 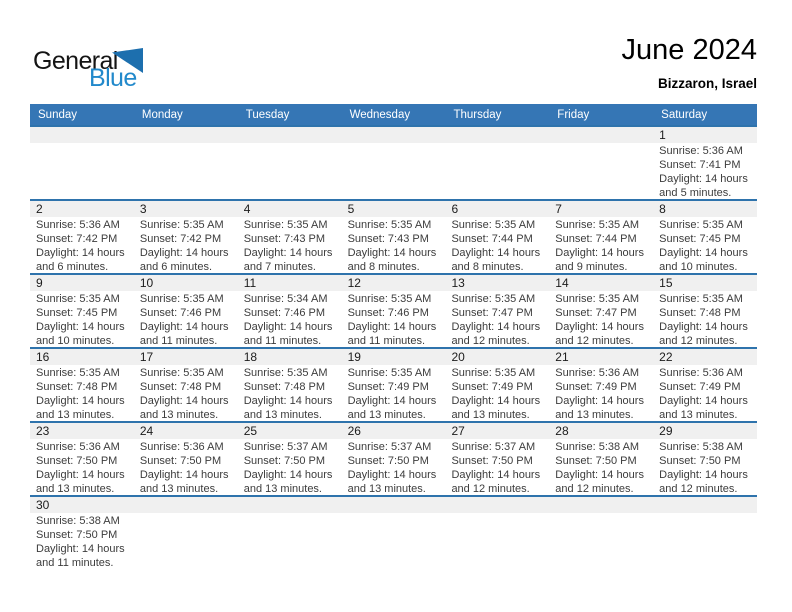 I want to click on day-detail-line: Sunset: 7:44 PM, so click(x=596, y=239).